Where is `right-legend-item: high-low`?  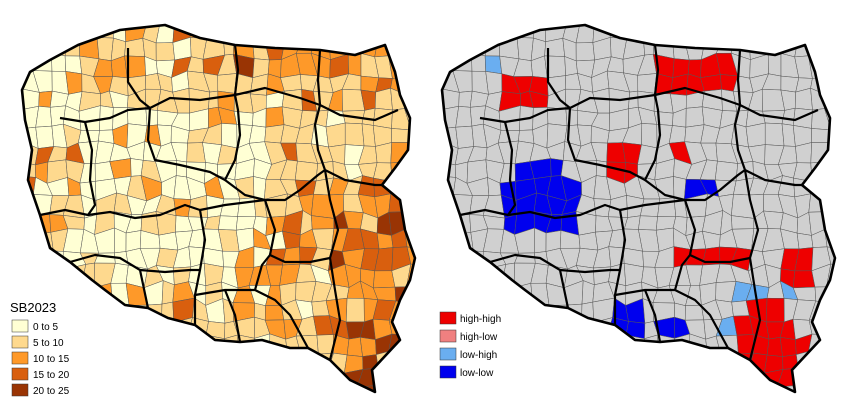 right-legend-item: high-low is located at coordinates (468, 336).